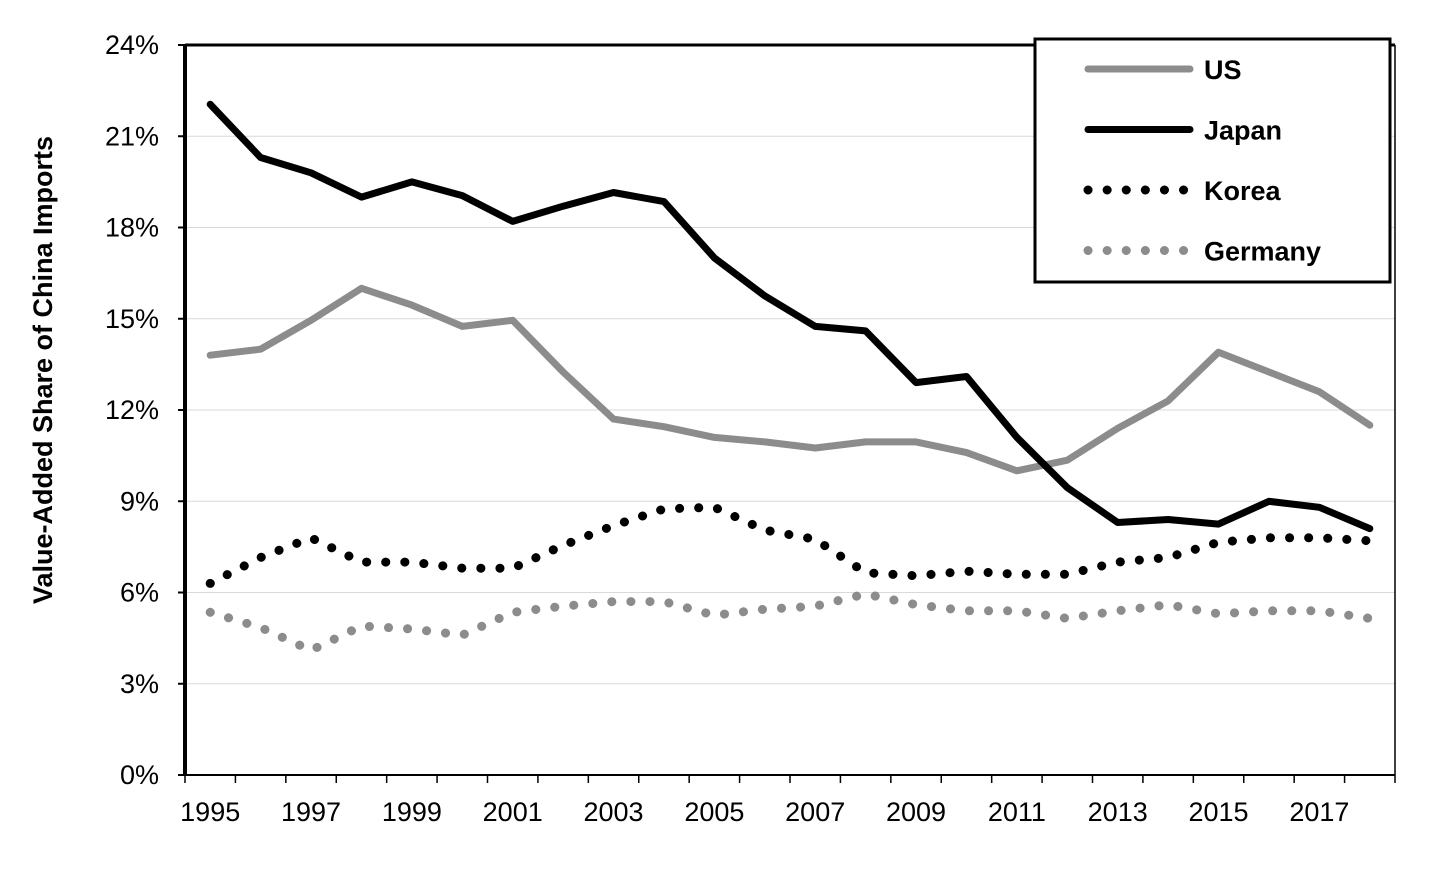 The height and width of the screenshot is (874, 1456). Describe the element at coordinates (210, 812) in the screenshot. I see `x-tick-label: 1995` at that location.